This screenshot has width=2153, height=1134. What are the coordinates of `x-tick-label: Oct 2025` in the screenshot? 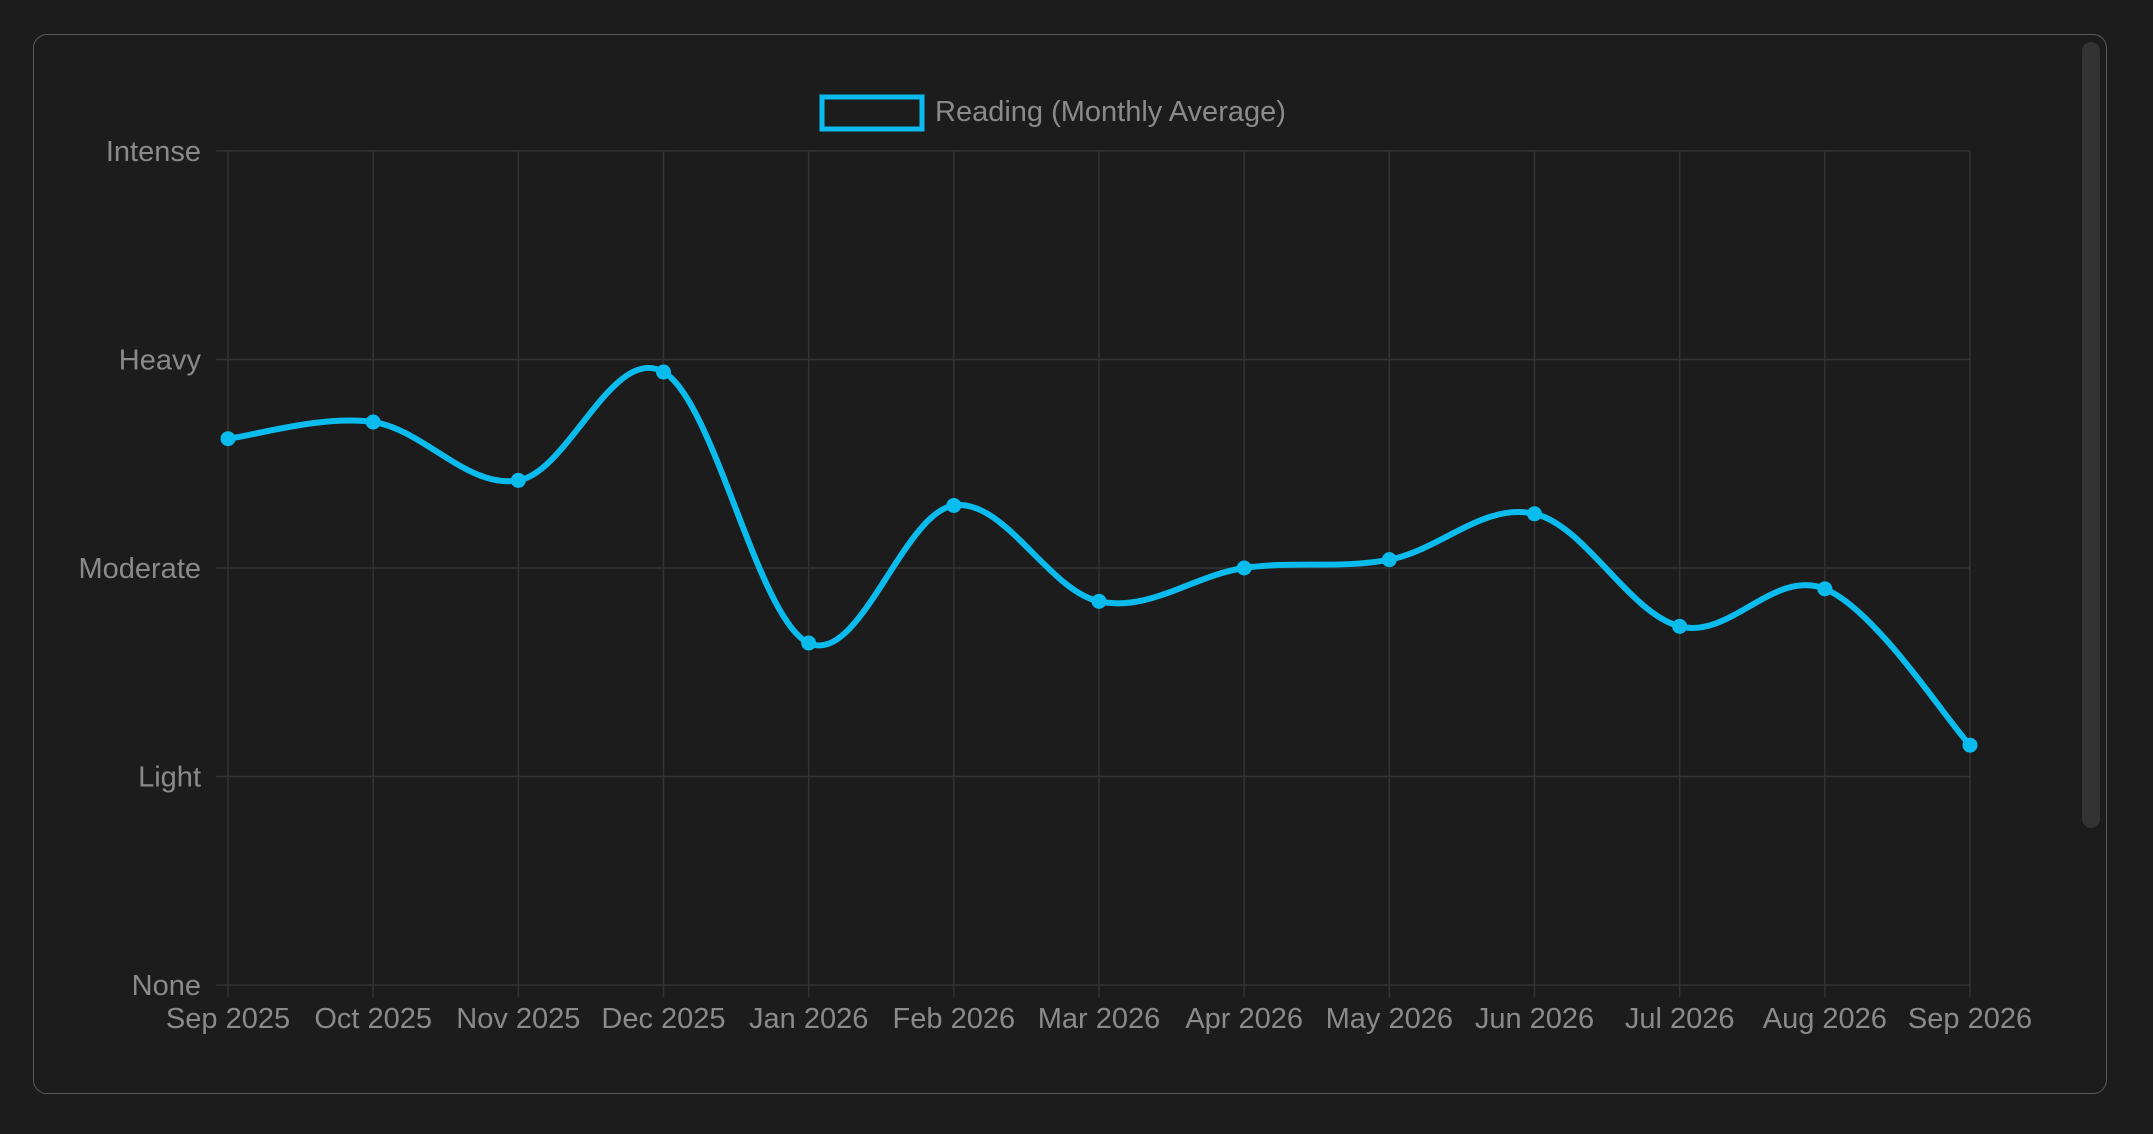 It's located at (373, 1019).